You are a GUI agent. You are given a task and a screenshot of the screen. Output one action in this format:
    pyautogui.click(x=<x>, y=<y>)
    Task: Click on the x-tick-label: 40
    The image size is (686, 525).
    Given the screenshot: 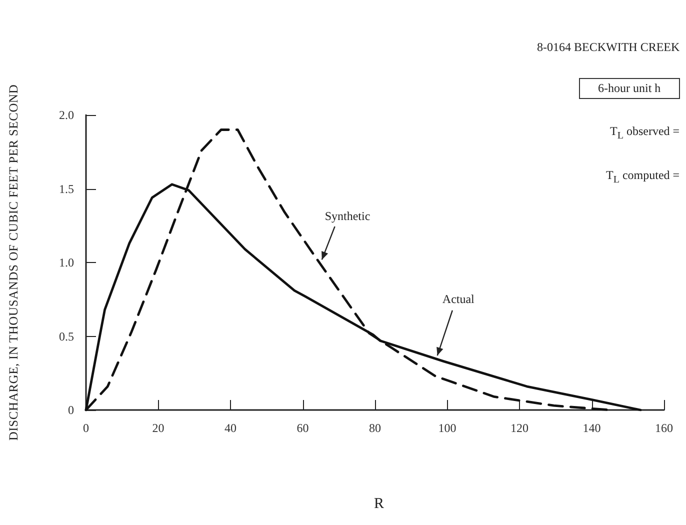 What is the action you would take?
    pyautogui.click(x=230, y=428)
    